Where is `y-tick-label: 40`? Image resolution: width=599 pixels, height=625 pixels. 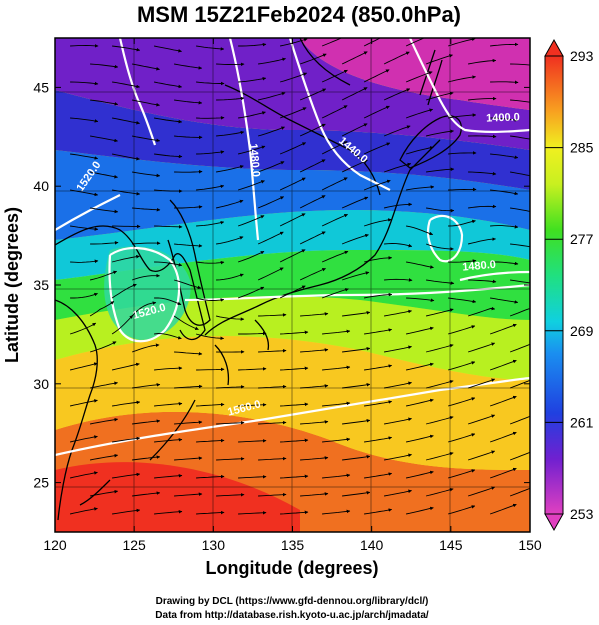
y-tick-label: 40 is located at coordinates (41, 186).